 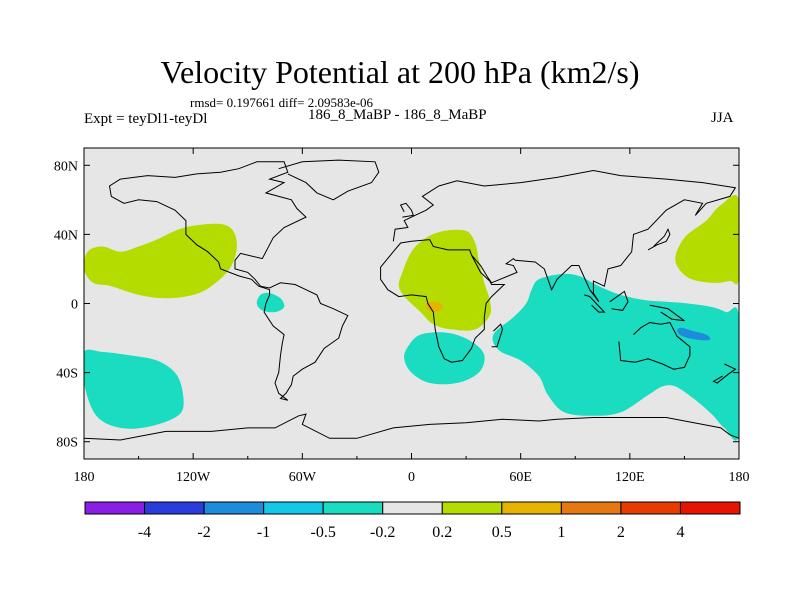 I want to click on colorbar: -4 -2 -1 -0.5 -0.2 0.2 0.5 1 2 4, so click(x=412, y=521).